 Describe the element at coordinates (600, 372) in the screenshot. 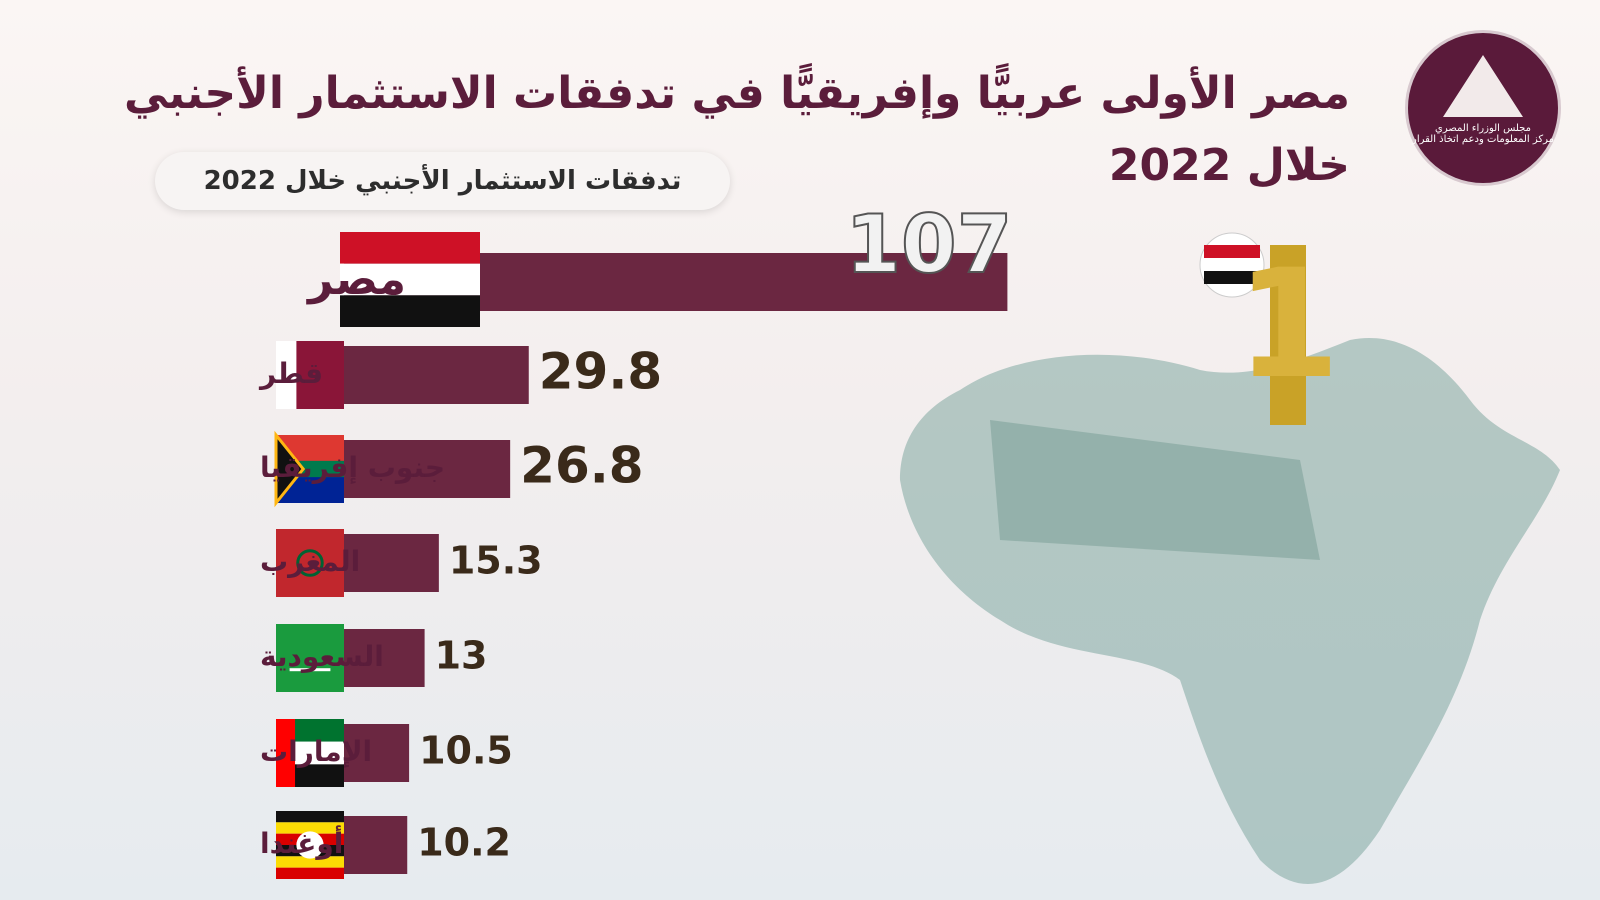

I see `value-label: 29.8` at that location.